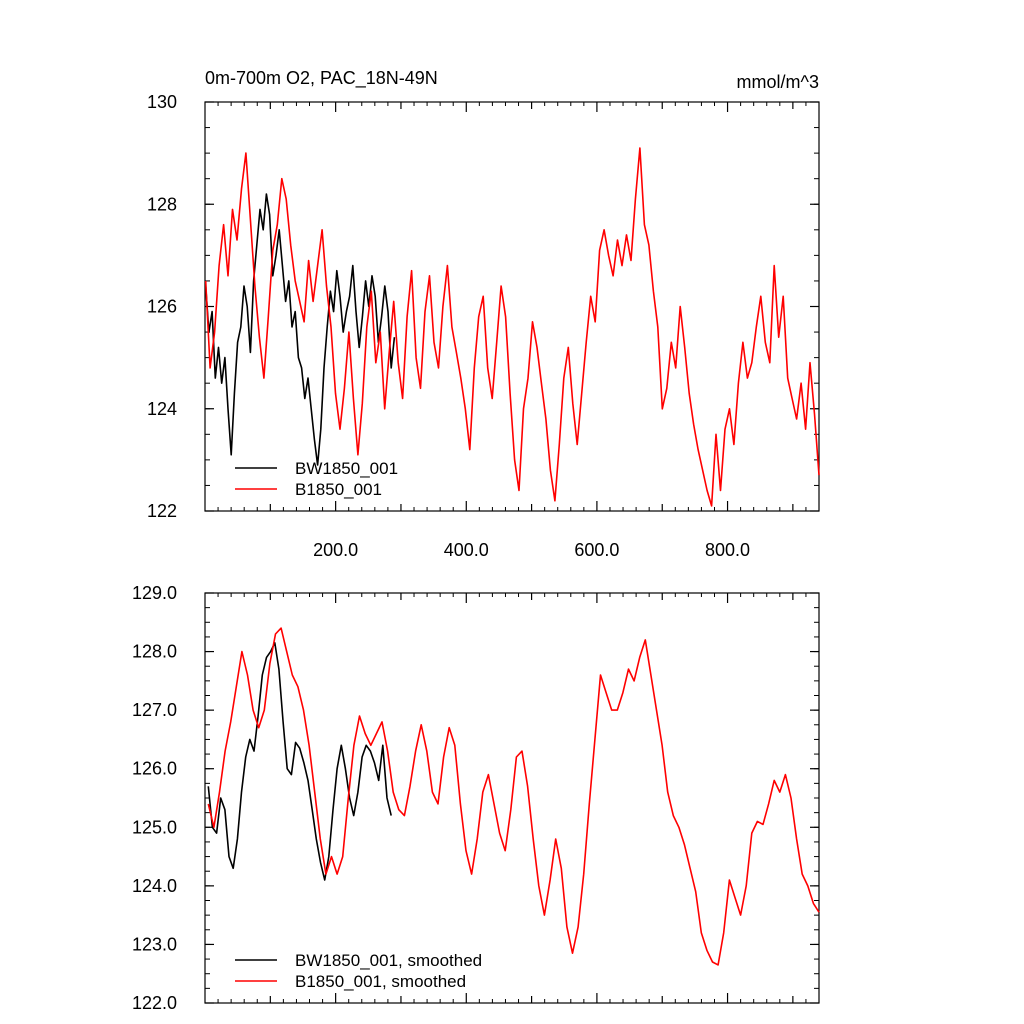 The height and width of the screenshot is (1024, 1024). I want to click on bottom-ytick-label: 127.0, so click(154, 710).